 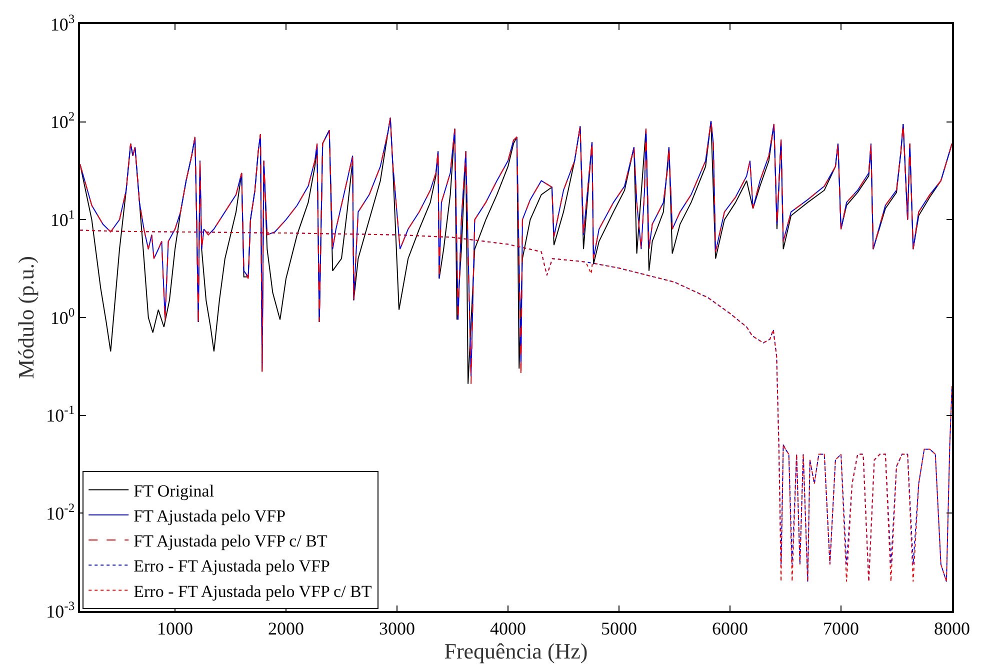 I want to click on x-tick-label: 8000, so click(x=952, y=628).